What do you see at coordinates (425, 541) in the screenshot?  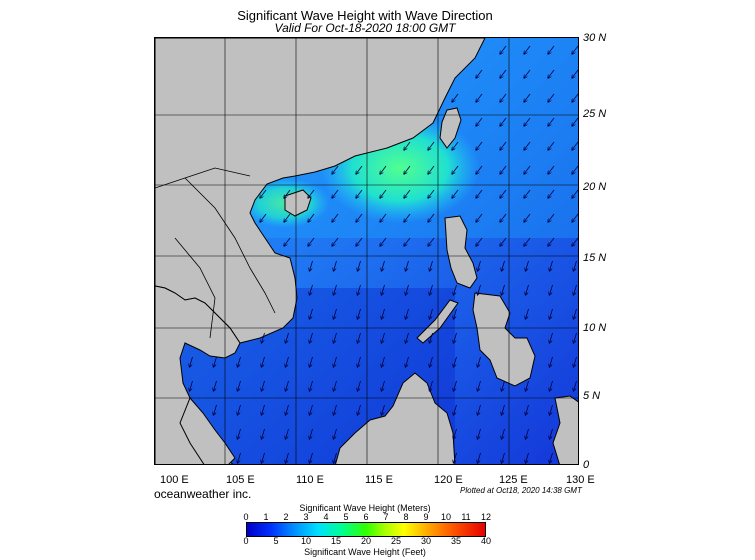 I see `feet-tick-label: 30` at bounding box center [425, 541].